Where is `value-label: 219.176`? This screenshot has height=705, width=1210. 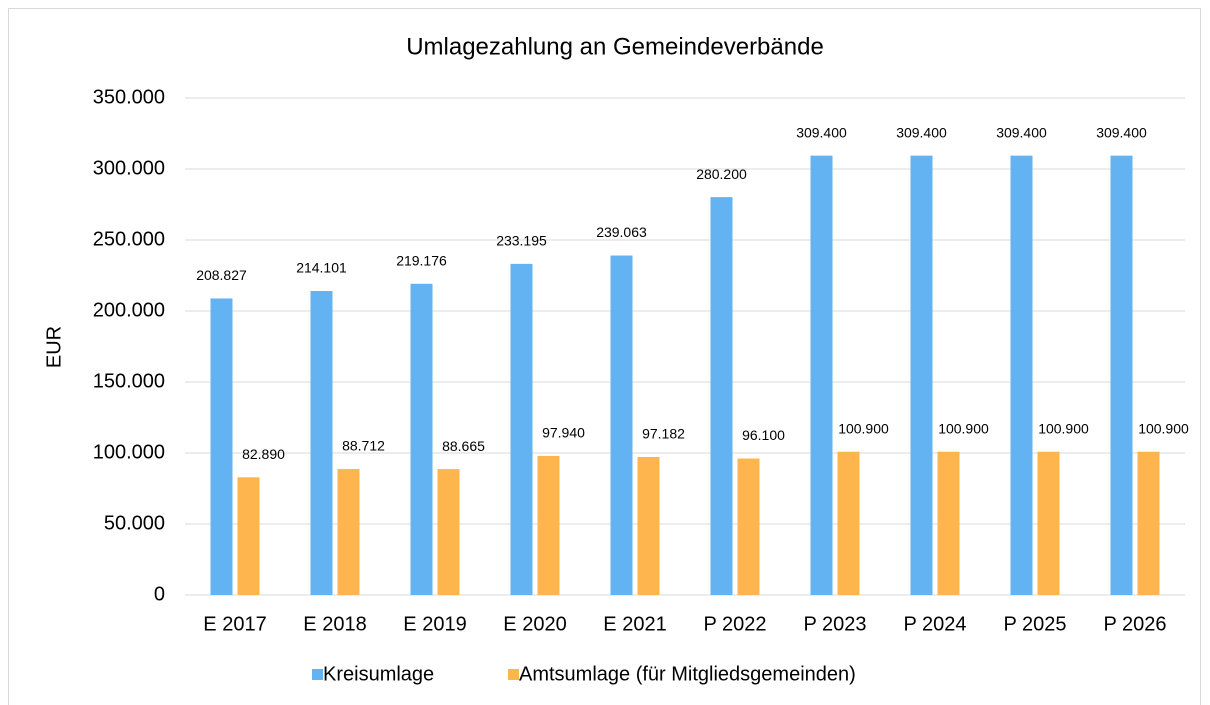 value-label: 219.176 is located at coordinates (421, 260).